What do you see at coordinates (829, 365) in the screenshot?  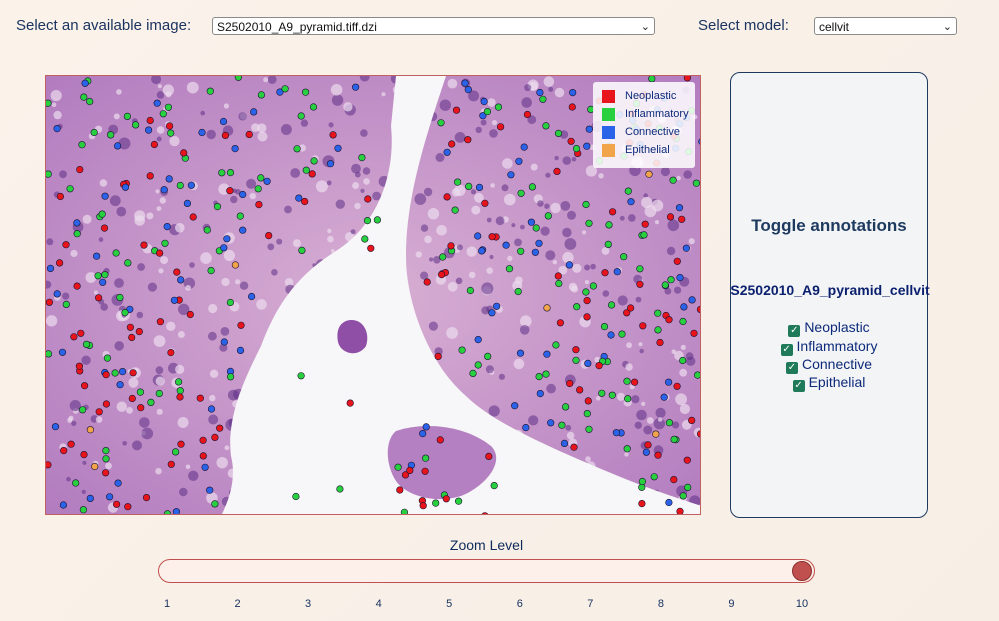 I see `toggle-connective: ✓ Connective` at bounding box center [829, 365].